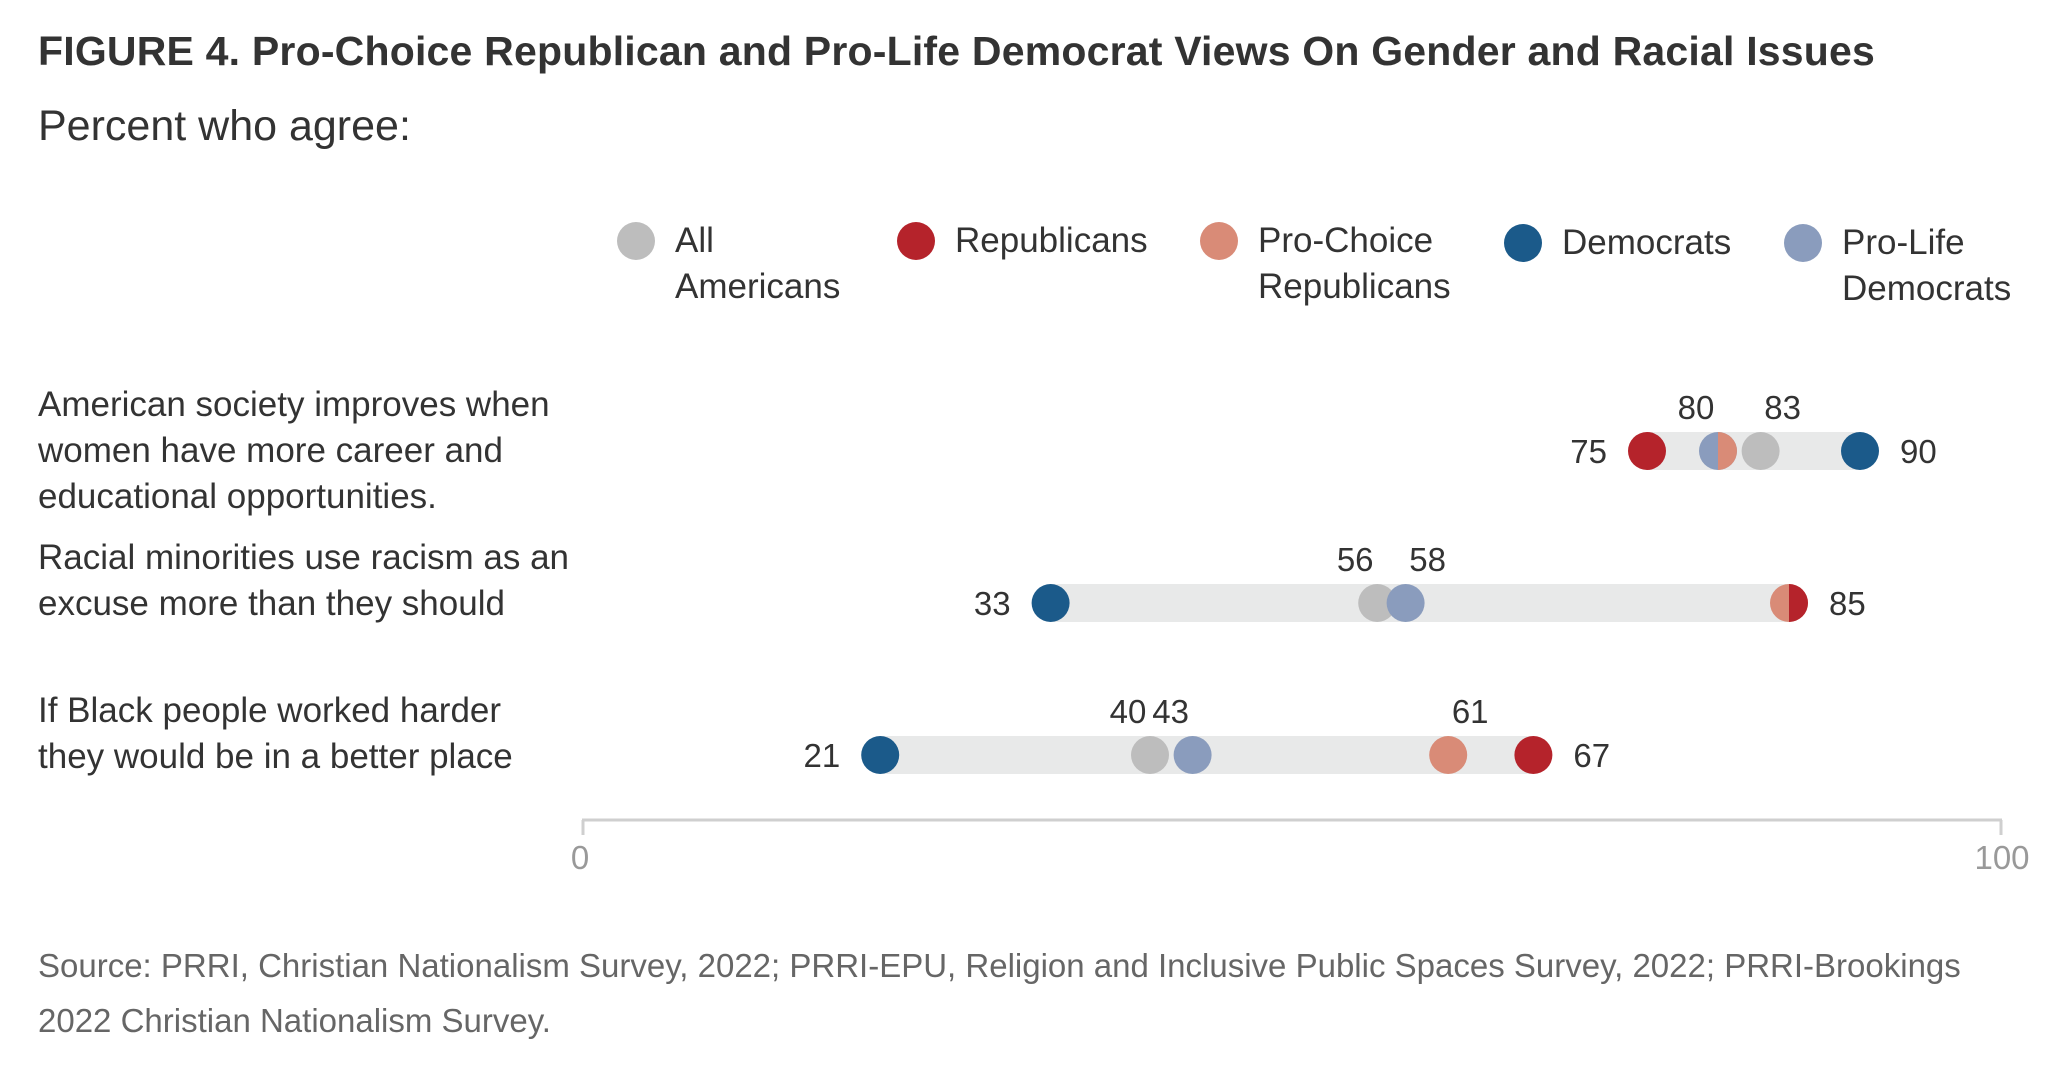  What do you see at coordinates (1927, 265) in the screenshot?
I see `legend-label-pro-life-democrats: Pro-Life Democrats` at bounding box center [1927, 265].